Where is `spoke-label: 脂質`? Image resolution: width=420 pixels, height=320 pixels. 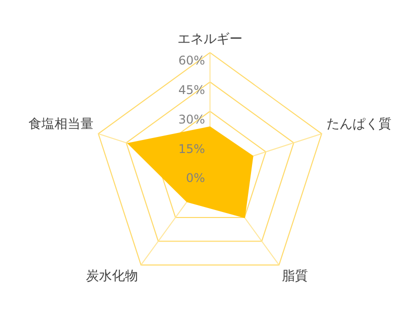 spoke-label: 脂質 is located at coordinates (295, 276).